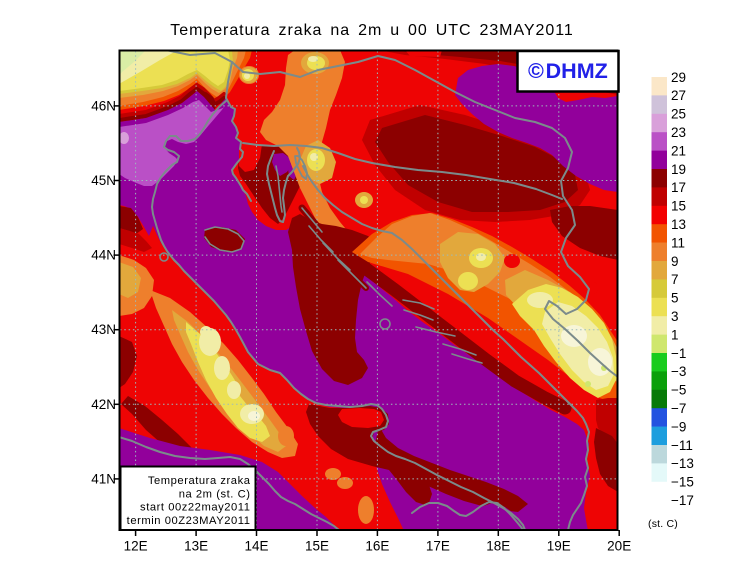 This screenshot has width=740, height=582. I want to click on svg-text: 12E, so click(136, 546).